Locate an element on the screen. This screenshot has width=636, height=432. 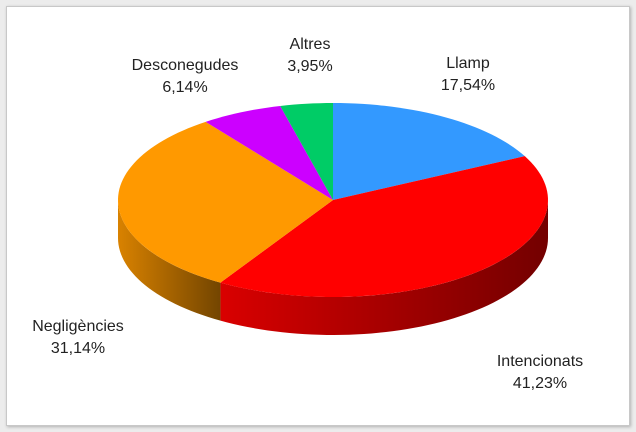
value-label: 31,14% is located at coordinates (78, 348).